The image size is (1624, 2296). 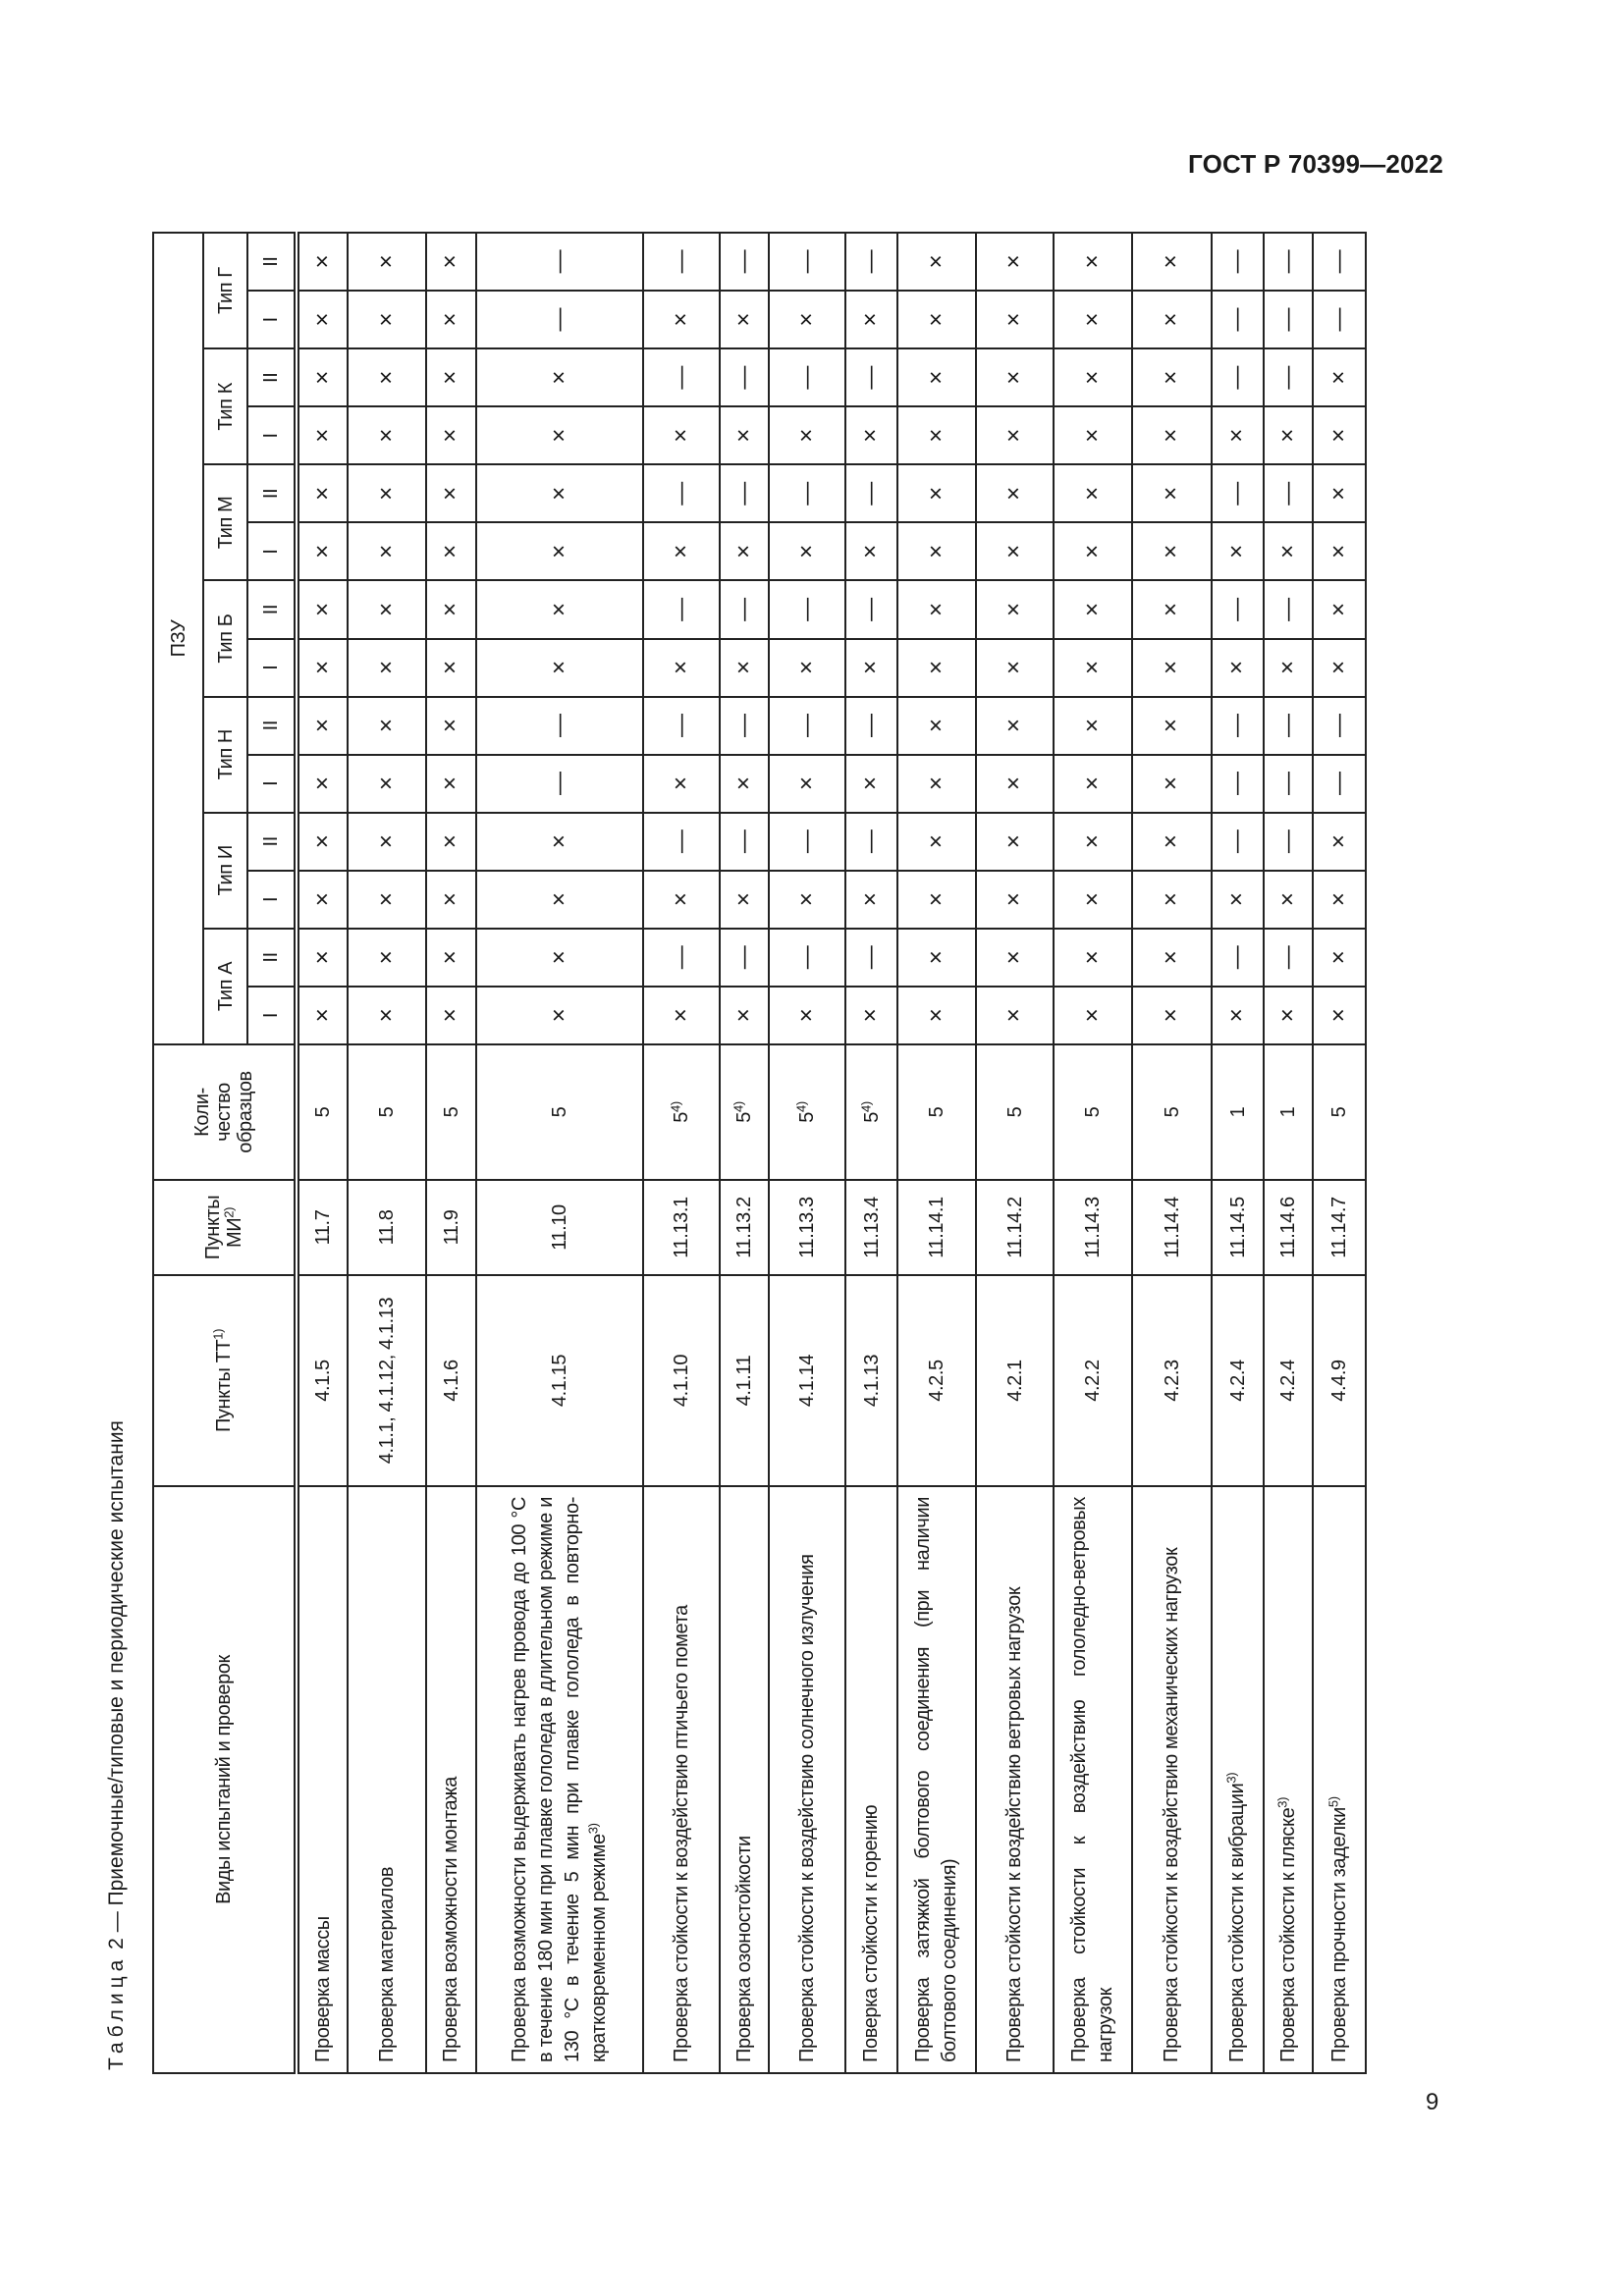 What do you see at coordinates (1172, 1380) in the screenshot?
I see `cell-tt: 4.2.3` at bounding box center [1172, 1380].